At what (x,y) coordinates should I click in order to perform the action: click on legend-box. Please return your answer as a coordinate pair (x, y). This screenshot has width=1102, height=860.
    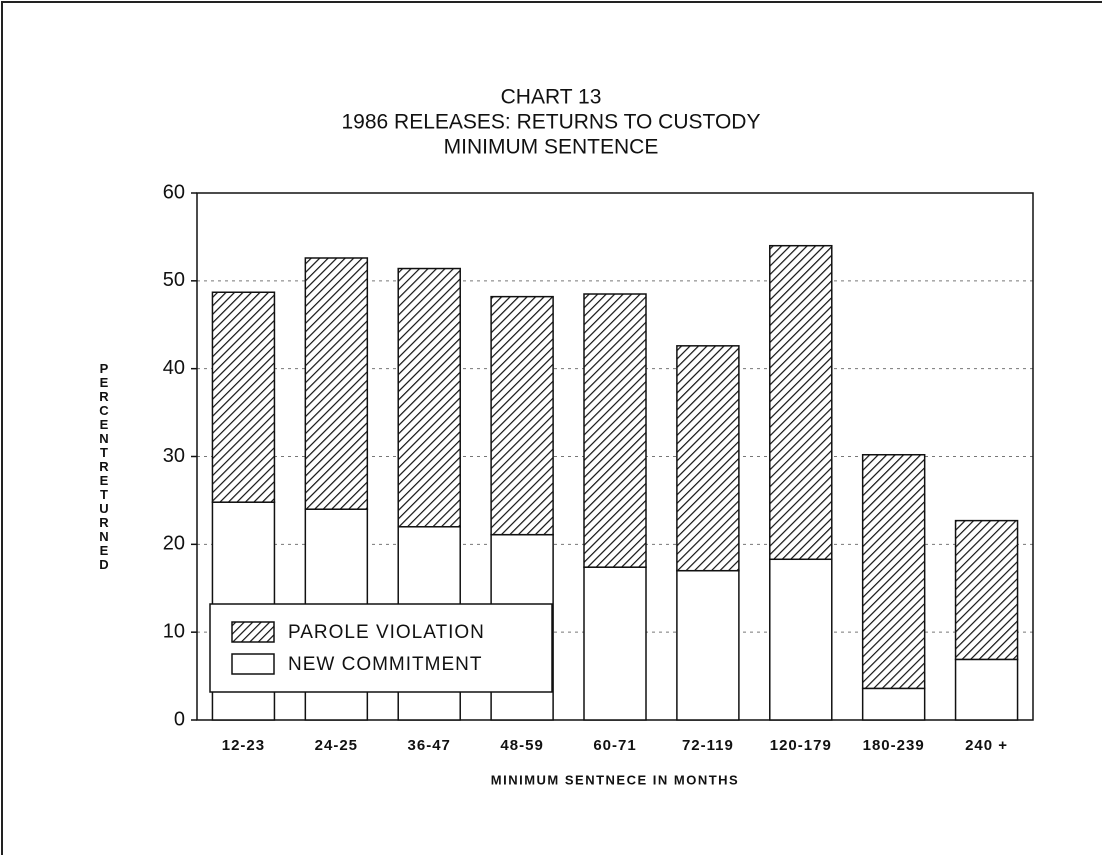
    Looking at the image, I should click on (381, 648).